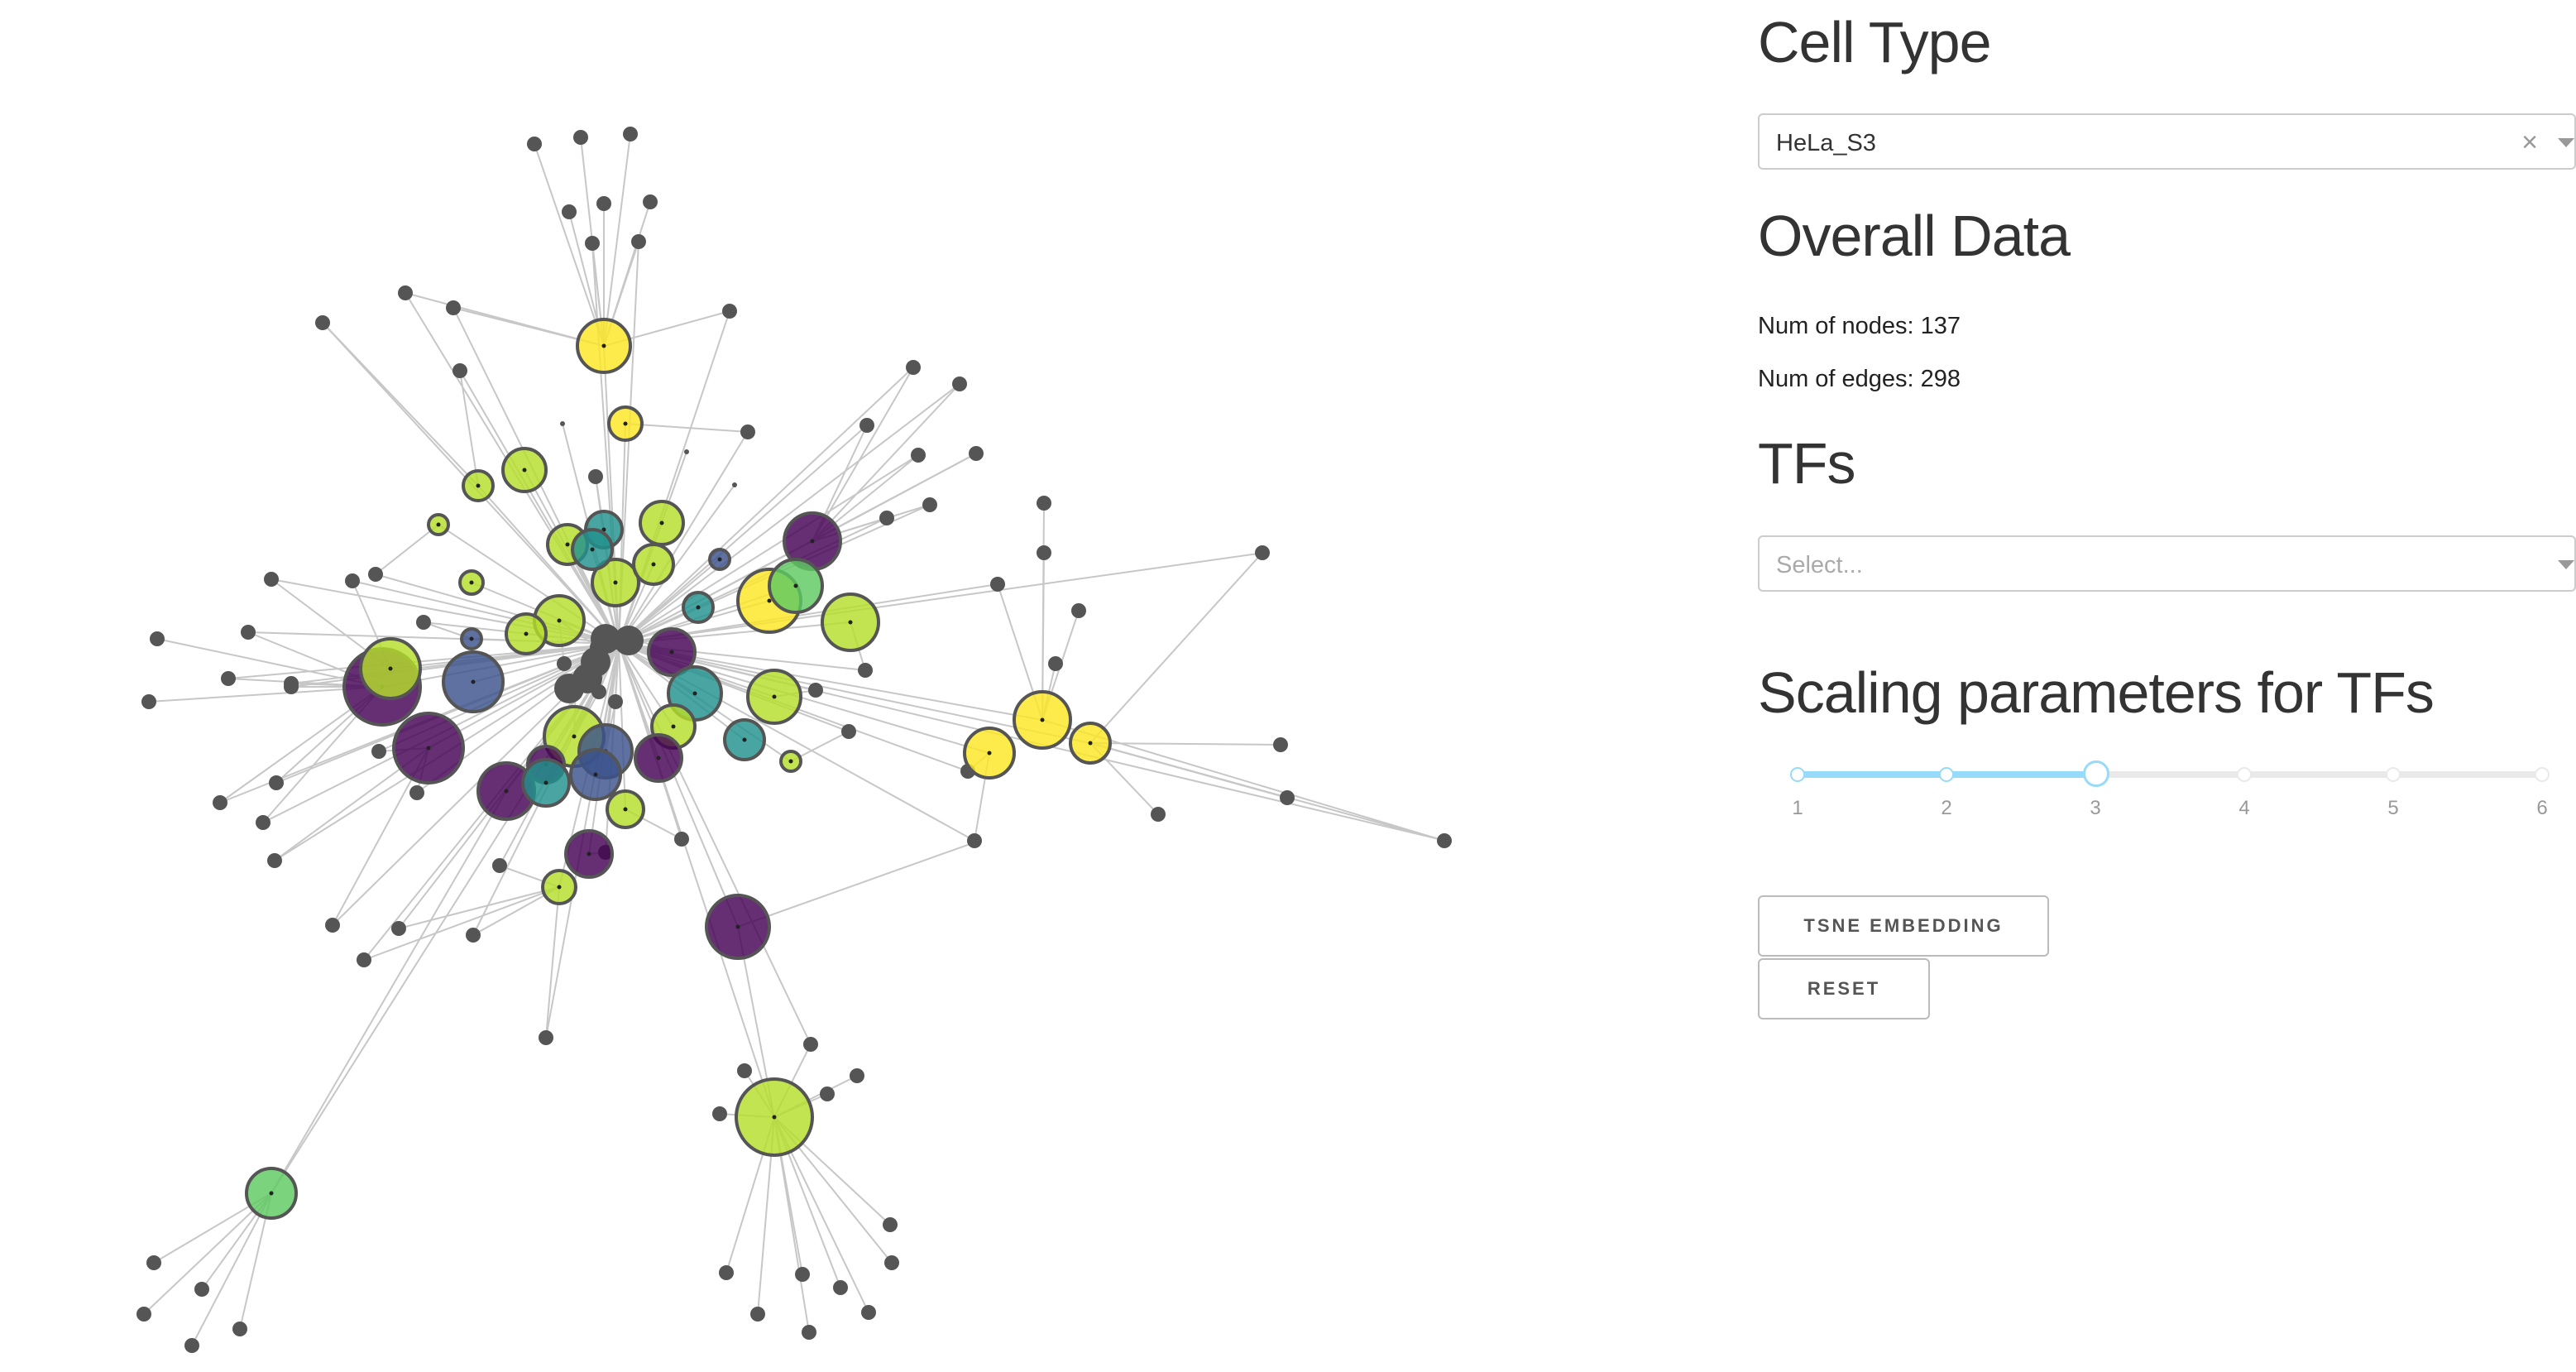  What do you see at coordinates (735, 484) in the screenshot?
I see `graph-node-tiny` at bounding box center [735, 484].